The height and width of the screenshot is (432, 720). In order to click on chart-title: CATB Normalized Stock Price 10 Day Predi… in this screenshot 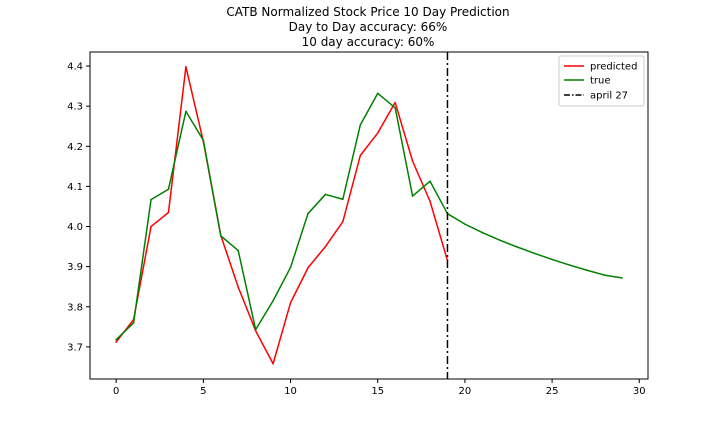, I will do `click(367, 27)`.